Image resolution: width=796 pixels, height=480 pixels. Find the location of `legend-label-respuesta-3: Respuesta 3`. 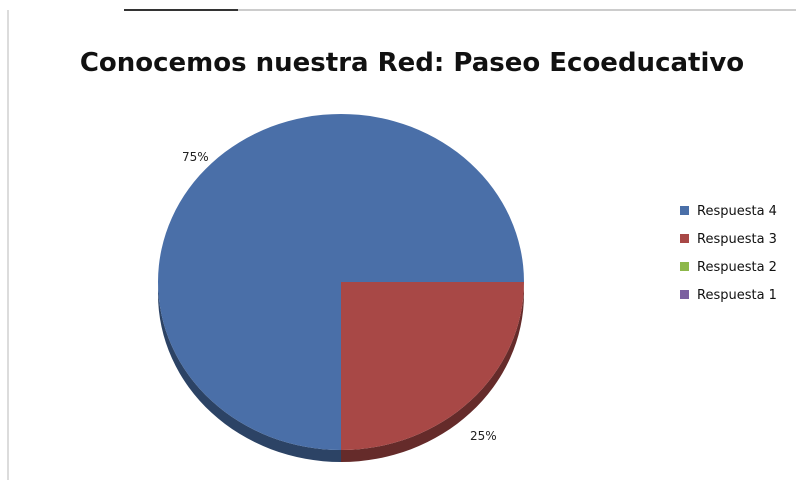

legend-label-respuesta-3: Respuesta 3 is located at coordinates (737, 239).